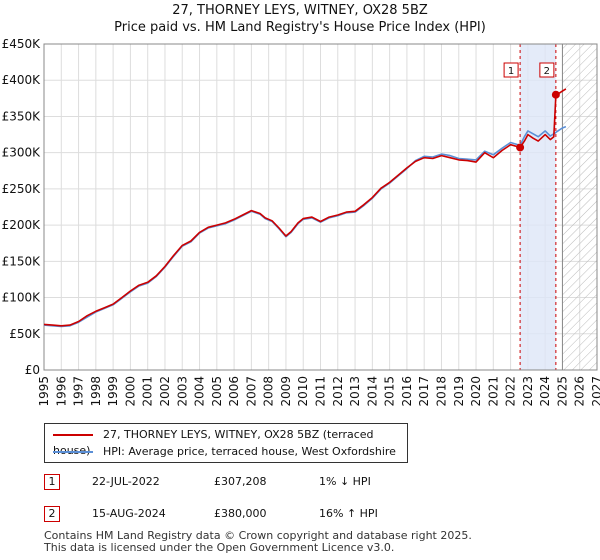 The image size is (600, 560). What do you see at coordinates (148, 391) in the screenshot?
I see `x-tick-label: 2001` at bounding box center [148, 391].